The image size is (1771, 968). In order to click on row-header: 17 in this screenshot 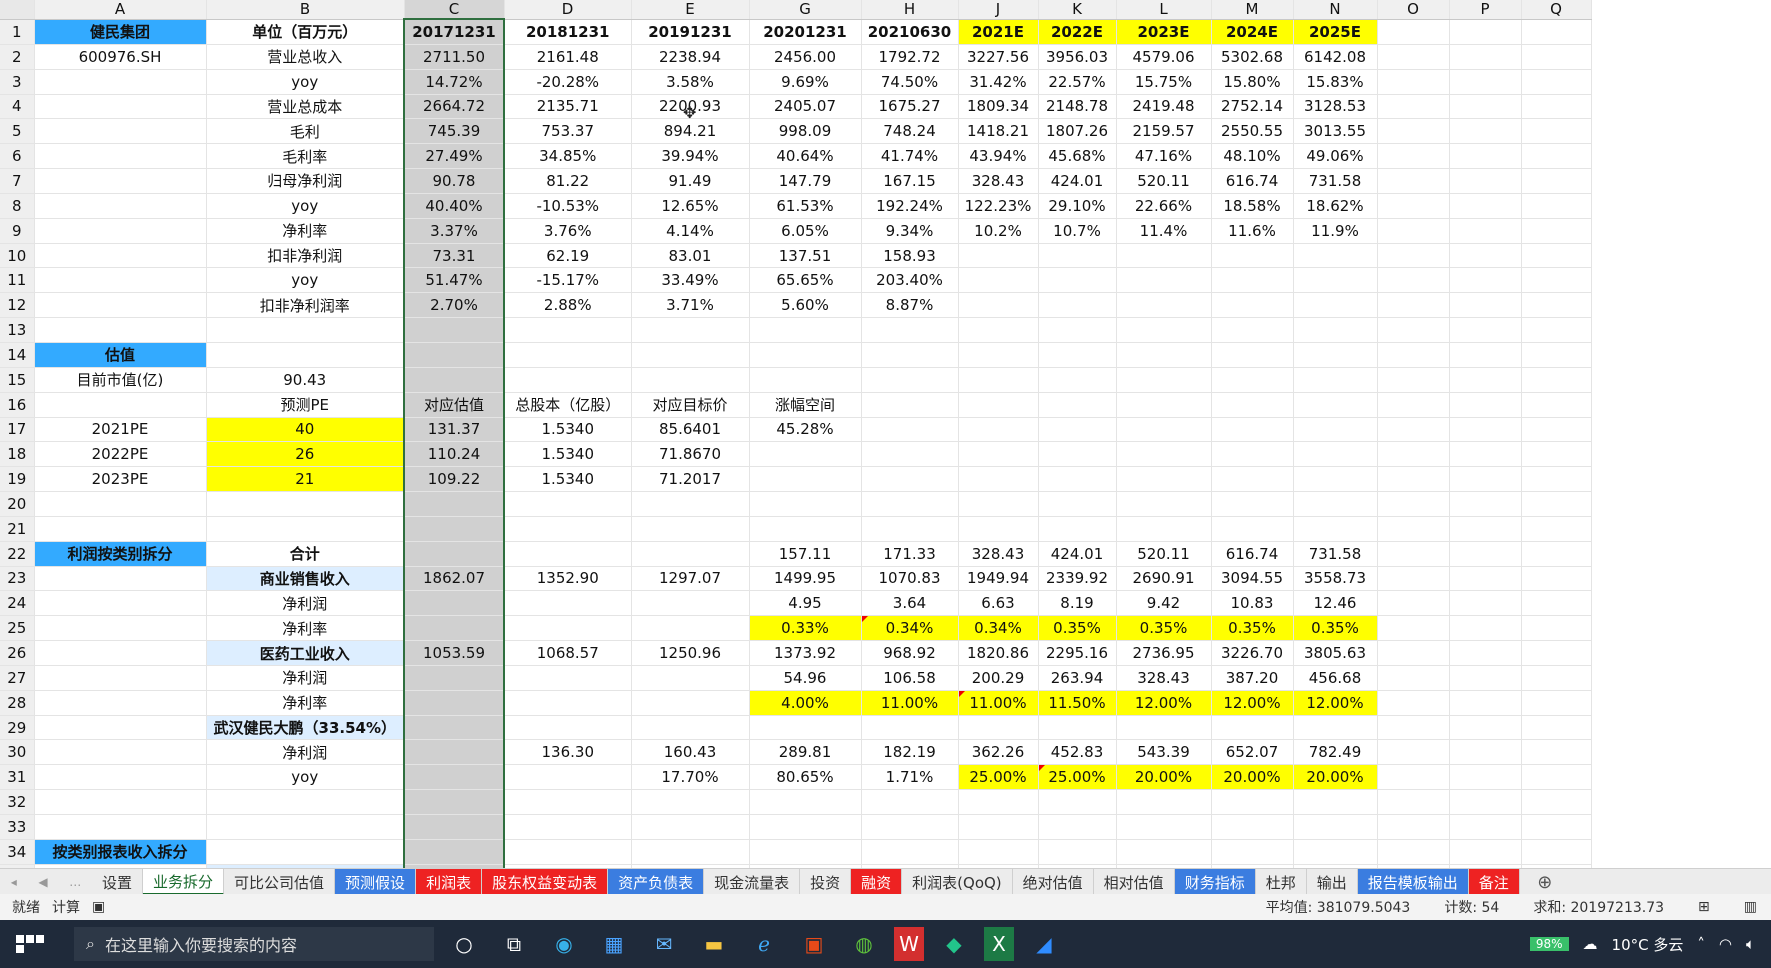, I will do `click(17, 430)`.